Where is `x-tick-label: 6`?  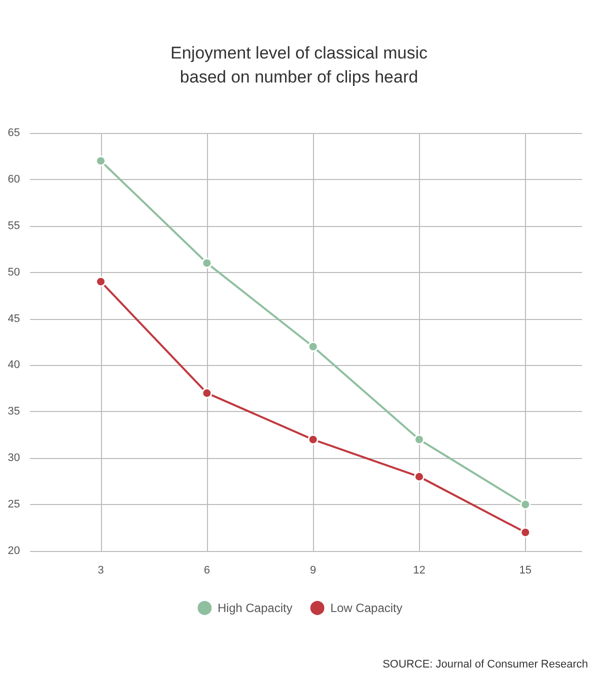
x-tick-label: 6 is located at coordinates (207, 570).